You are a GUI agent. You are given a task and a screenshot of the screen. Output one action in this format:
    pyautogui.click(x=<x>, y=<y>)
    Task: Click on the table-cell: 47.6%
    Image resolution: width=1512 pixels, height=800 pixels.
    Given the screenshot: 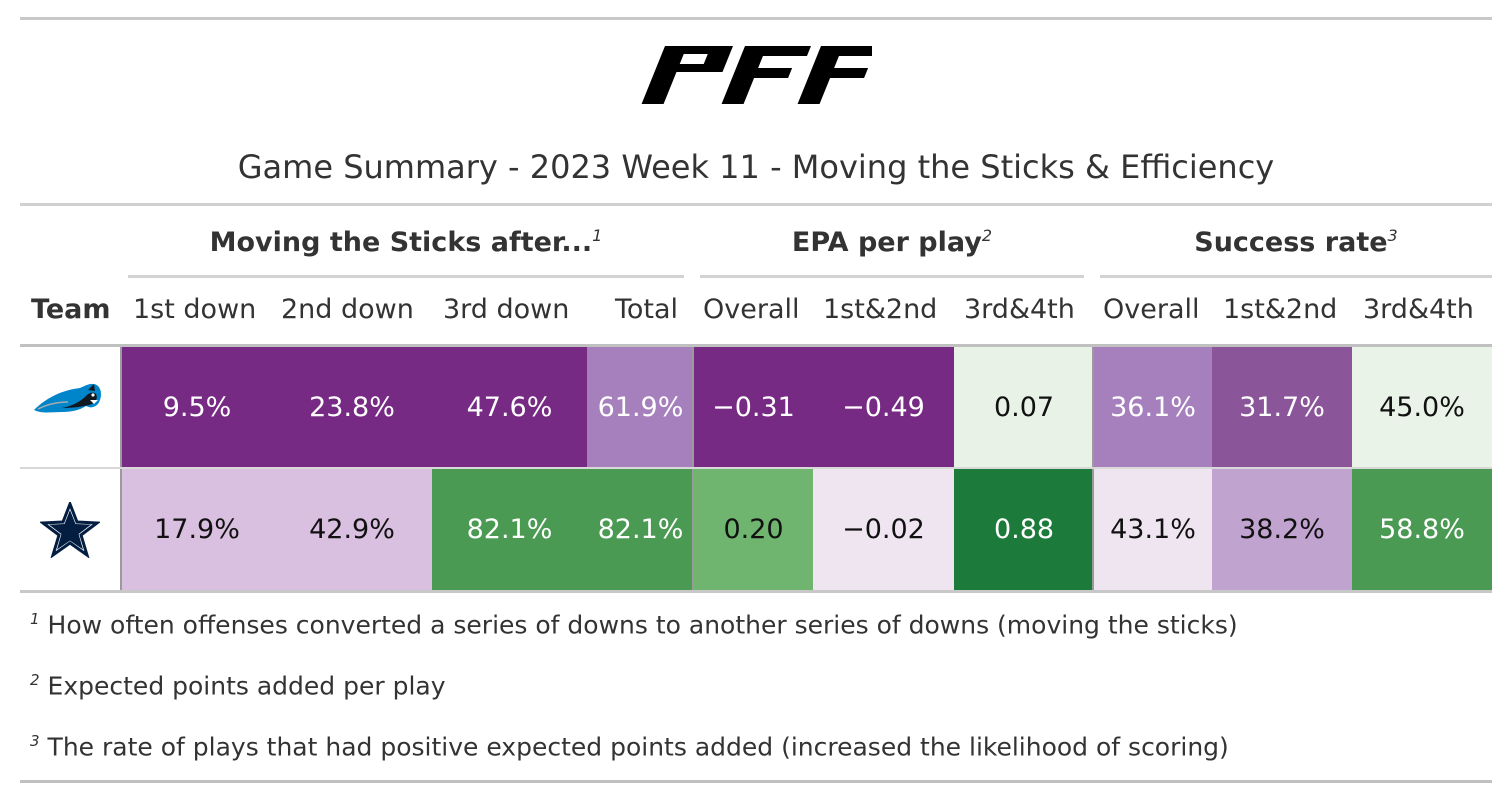 What is the action you would take?
    pyautogui.click(x=509, y=407)
    